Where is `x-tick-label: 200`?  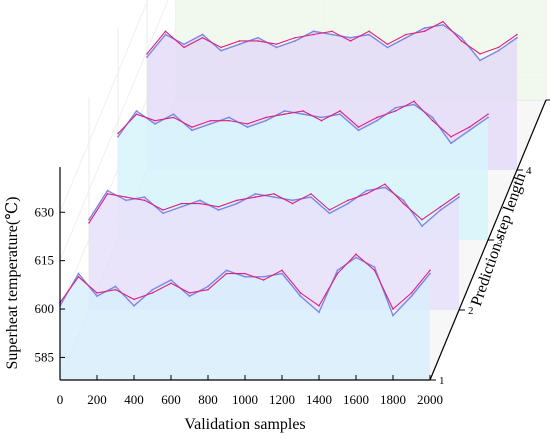
x-tick-label: 200 is located at coordinates (97, 399).